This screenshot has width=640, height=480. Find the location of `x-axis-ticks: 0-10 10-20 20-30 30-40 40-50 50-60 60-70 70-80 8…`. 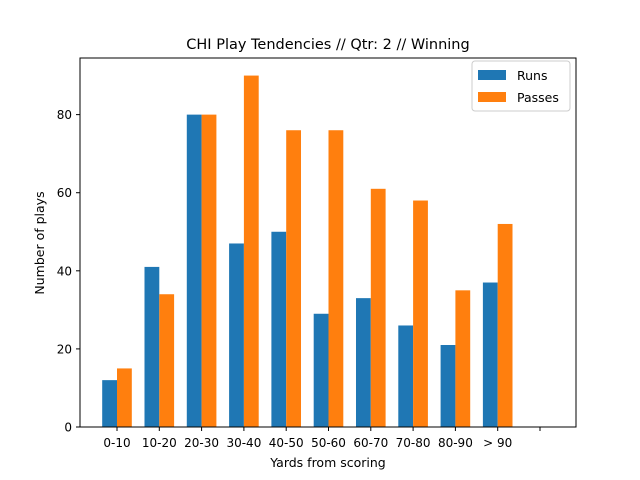

x-axis-ticks: 0-10 10-20 20-30 30-40 40-50 50-60 60-70 70-80 8… is located at coordinates (322, 438).